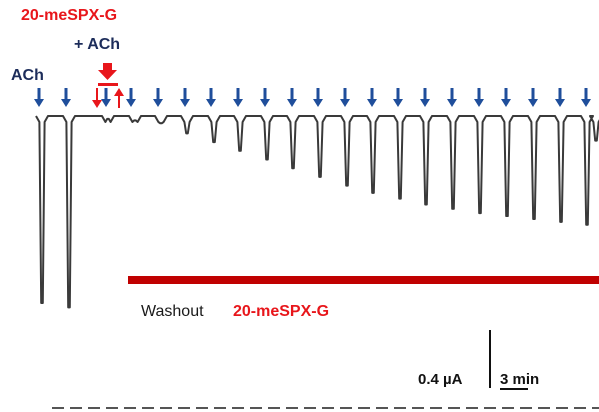 This screenshot has height=412, width=599. What do you see at coordinates (440, 379) in the screenshot?
I see `current-scale-label: 0.4 µA` at bounding box center [440, 379].